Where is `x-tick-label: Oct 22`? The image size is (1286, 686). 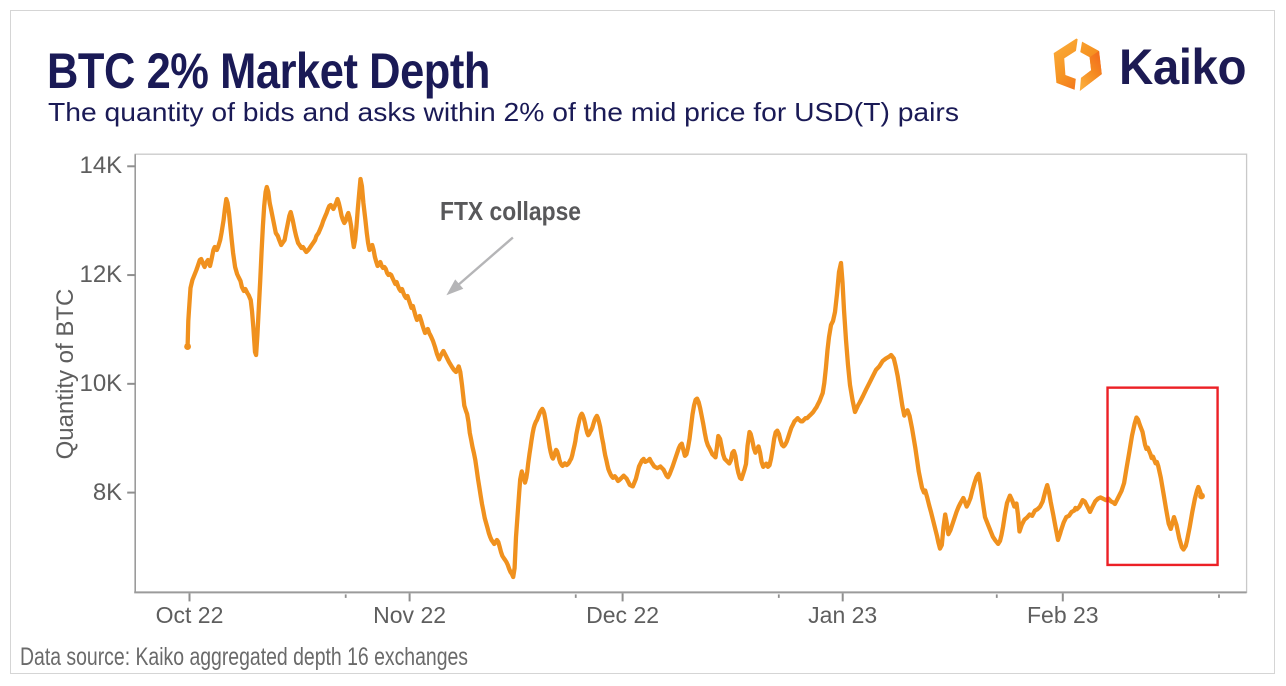 x-tick-label: Oct 22 is located at coordinates (189, 614).